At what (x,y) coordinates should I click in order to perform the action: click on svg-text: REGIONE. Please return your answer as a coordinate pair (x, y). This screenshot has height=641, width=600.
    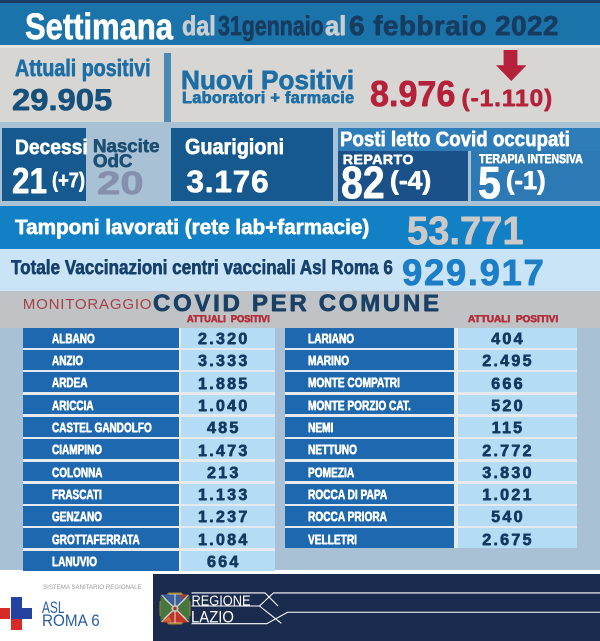
    Looking at the image, I should click on (220, 601).